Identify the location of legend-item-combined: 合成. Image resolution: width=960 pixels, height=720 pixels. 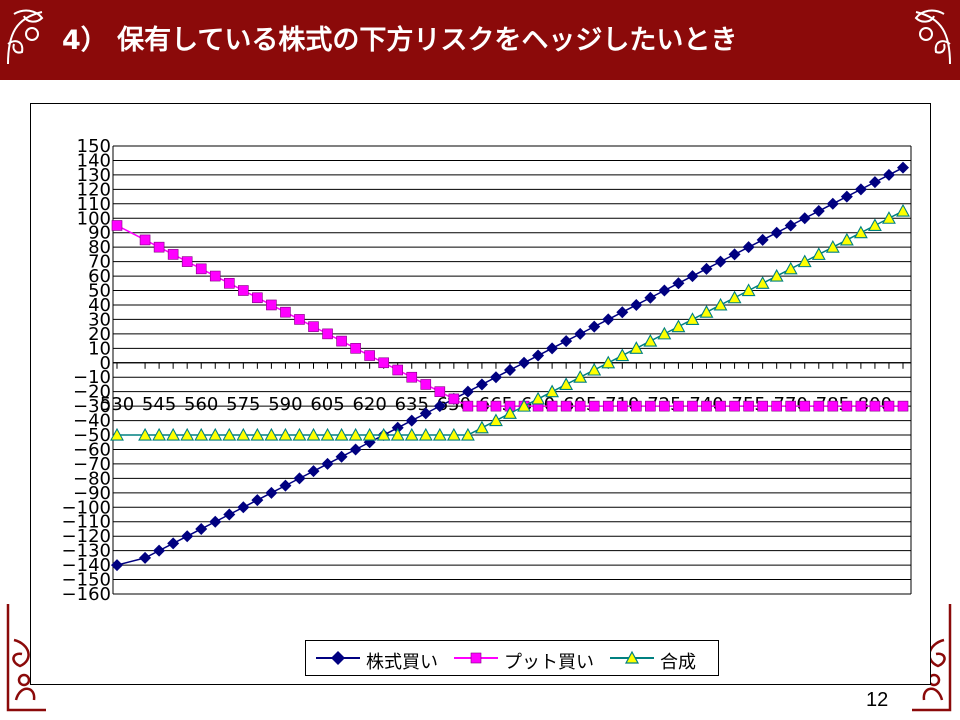
(663, 658).